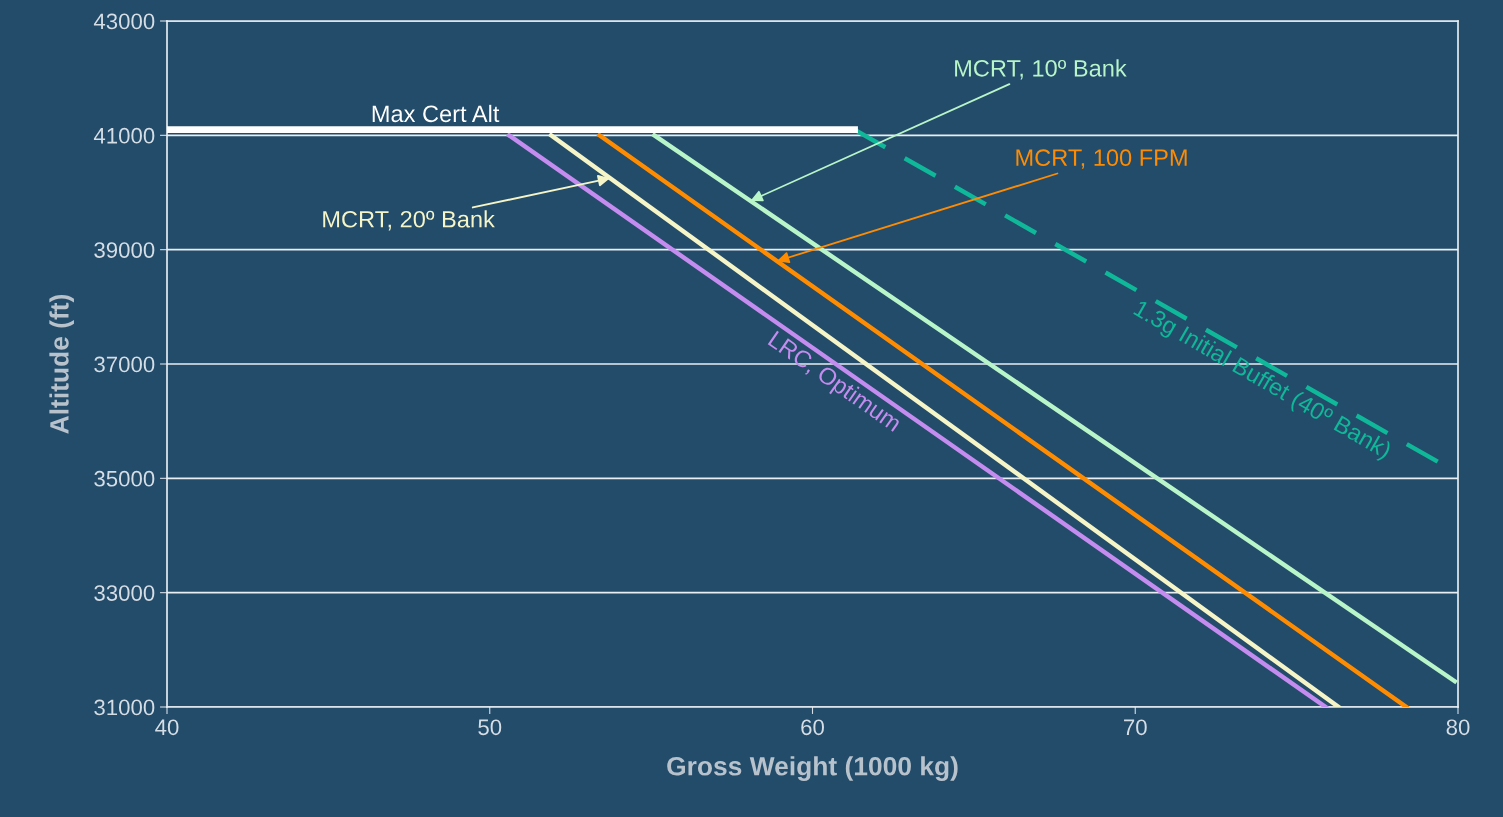 The height and width of the screenshot is (817, 1503). Describe the element at coordinates (1041, 69) in the screenshot. I see `text: MCRT, 10º Bank` at that location.